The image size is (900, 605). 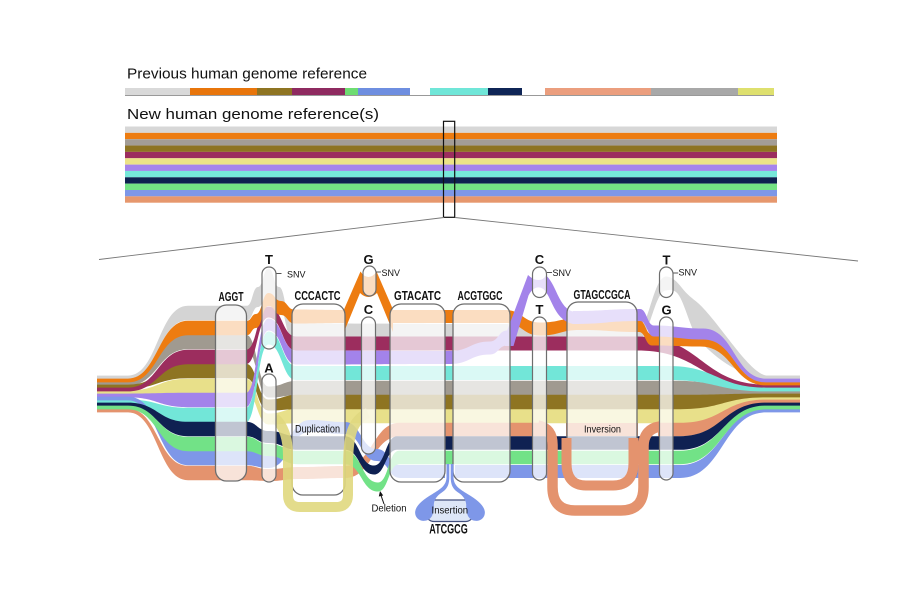 I want to click on svg-text: GTAGCCGCA, so click(x=602, y=295).